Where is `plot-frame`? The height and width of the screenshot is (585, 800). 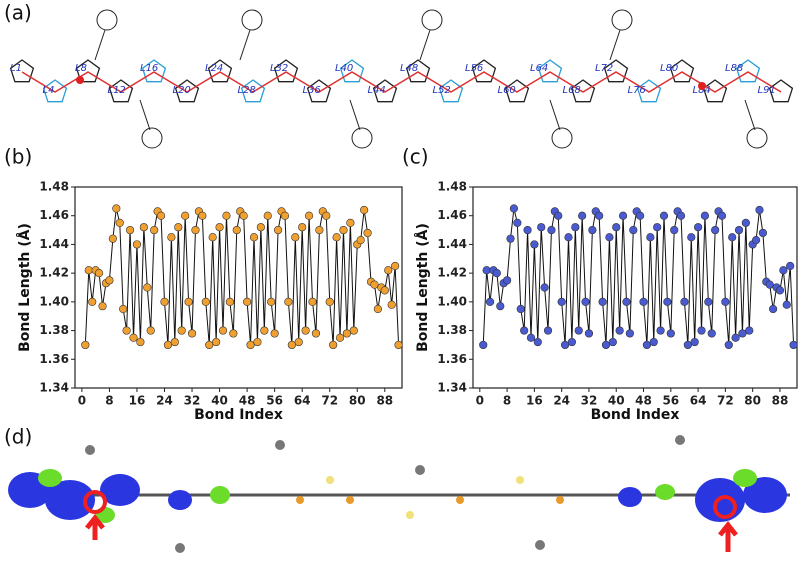
plot-frame is located at coordinates (635, 287).